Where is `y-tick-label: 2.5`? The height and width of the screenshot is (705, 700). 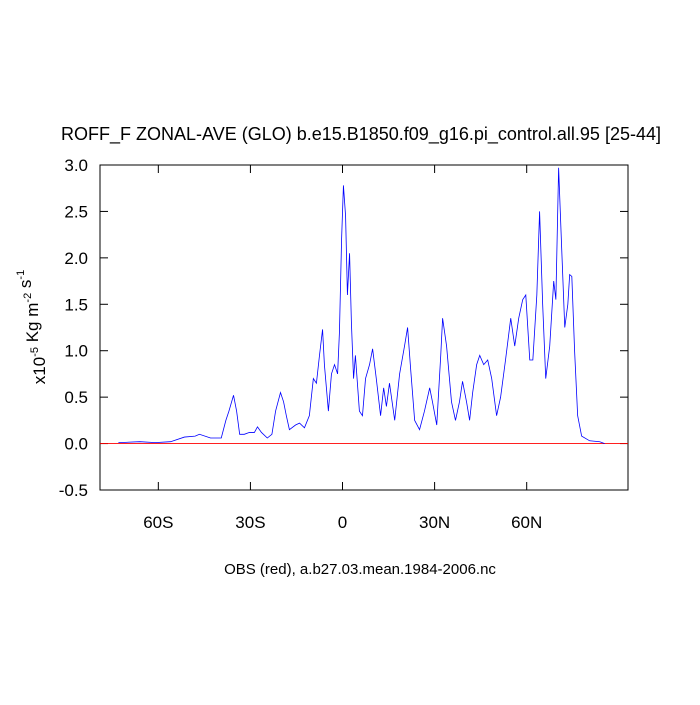 y-tick-label: 2.5 is located at coordinates (76, 211).